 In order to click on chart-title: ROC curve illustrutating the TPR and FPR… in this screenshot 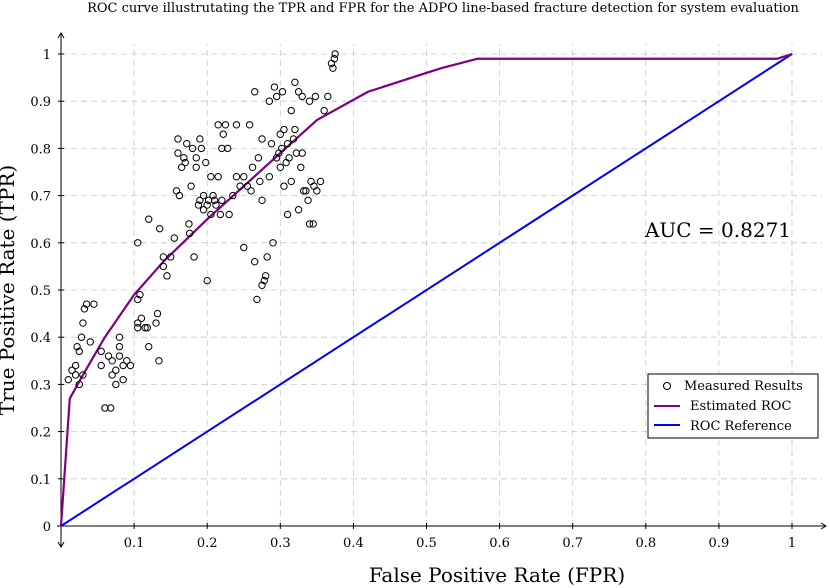, I will do `click(443, 8)`.